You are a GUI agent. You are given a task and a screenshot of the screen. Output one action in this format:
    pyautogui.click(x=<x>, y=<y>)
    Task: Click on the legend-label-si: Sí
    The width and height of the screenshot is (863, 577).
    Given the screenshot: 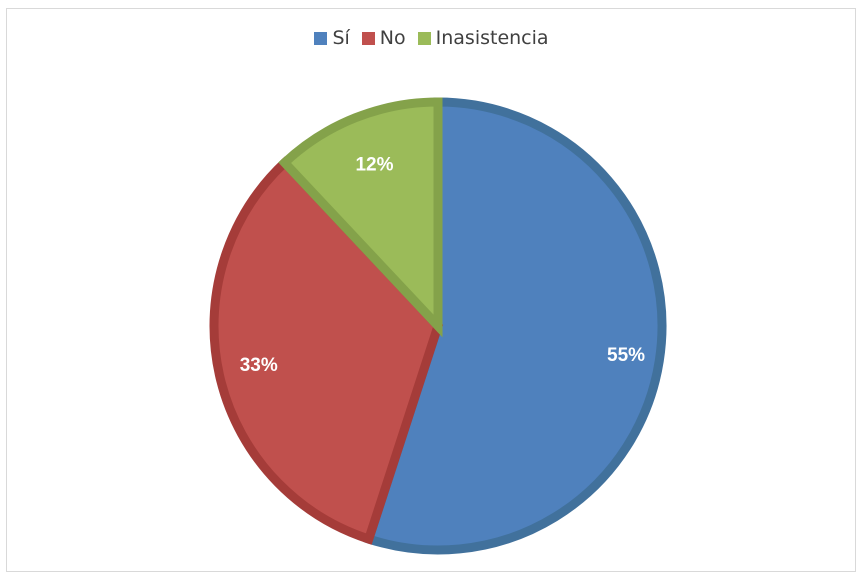 What is the action you would take?
    pyautogui.click(x=341, y=38)
    